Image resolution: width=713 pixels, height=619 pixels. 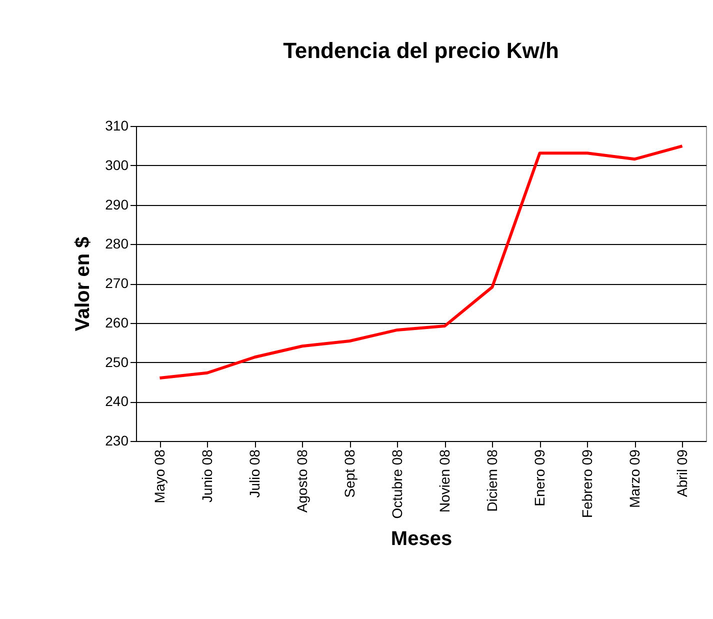 I want to click on chart-title: Tendencia del precio Kw/h, so click(x=421, y=50).